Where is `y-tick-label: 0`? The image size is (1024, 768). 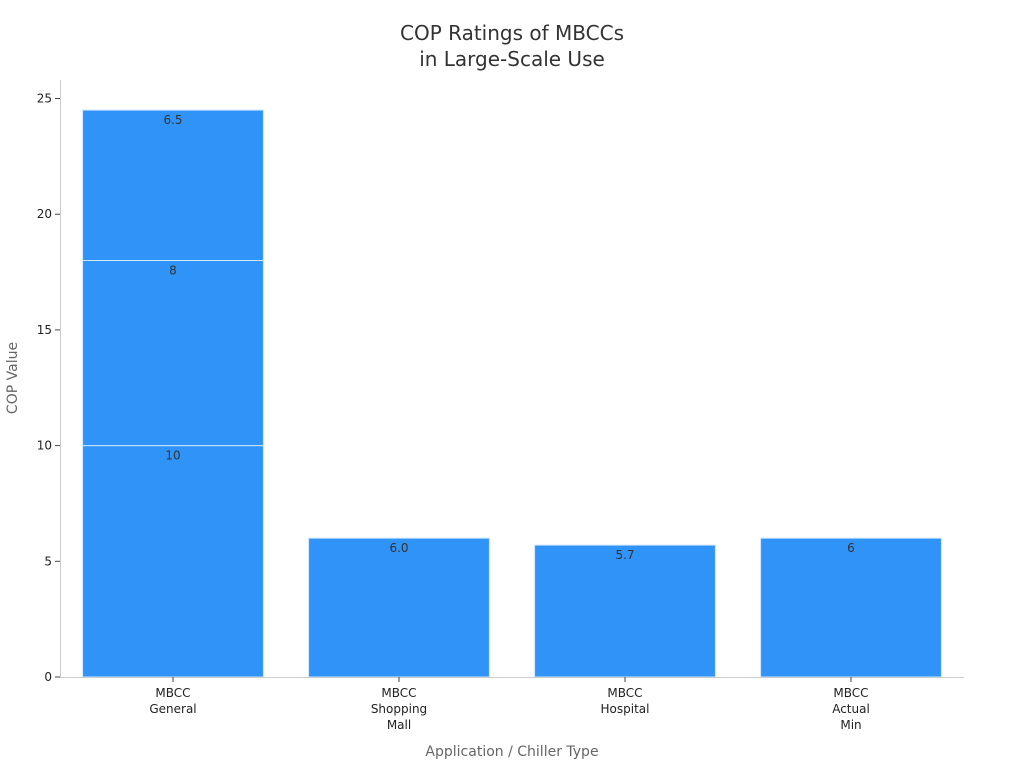 y-tick-label: 0 is located at coordinates (48, 677).